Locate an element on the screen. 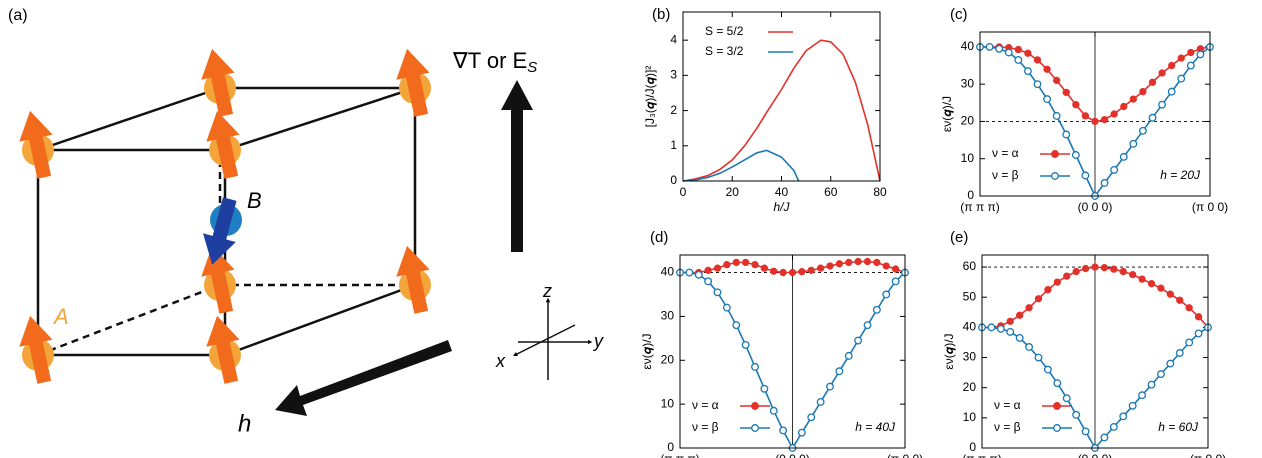 This screenshot has height=458, width=1262. y-tick-label: 60 is located at coordinates (970, 266).